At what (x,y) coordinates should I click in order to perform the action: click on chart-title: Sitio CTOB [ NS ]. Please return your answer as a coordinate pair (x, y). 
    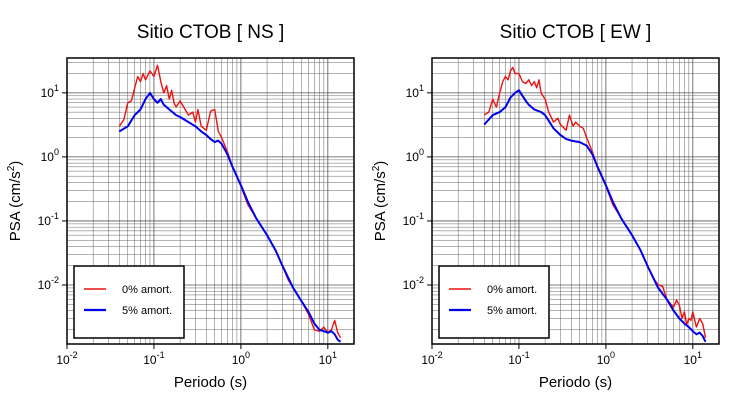
    Looking at the image, I should click on (210, 32).